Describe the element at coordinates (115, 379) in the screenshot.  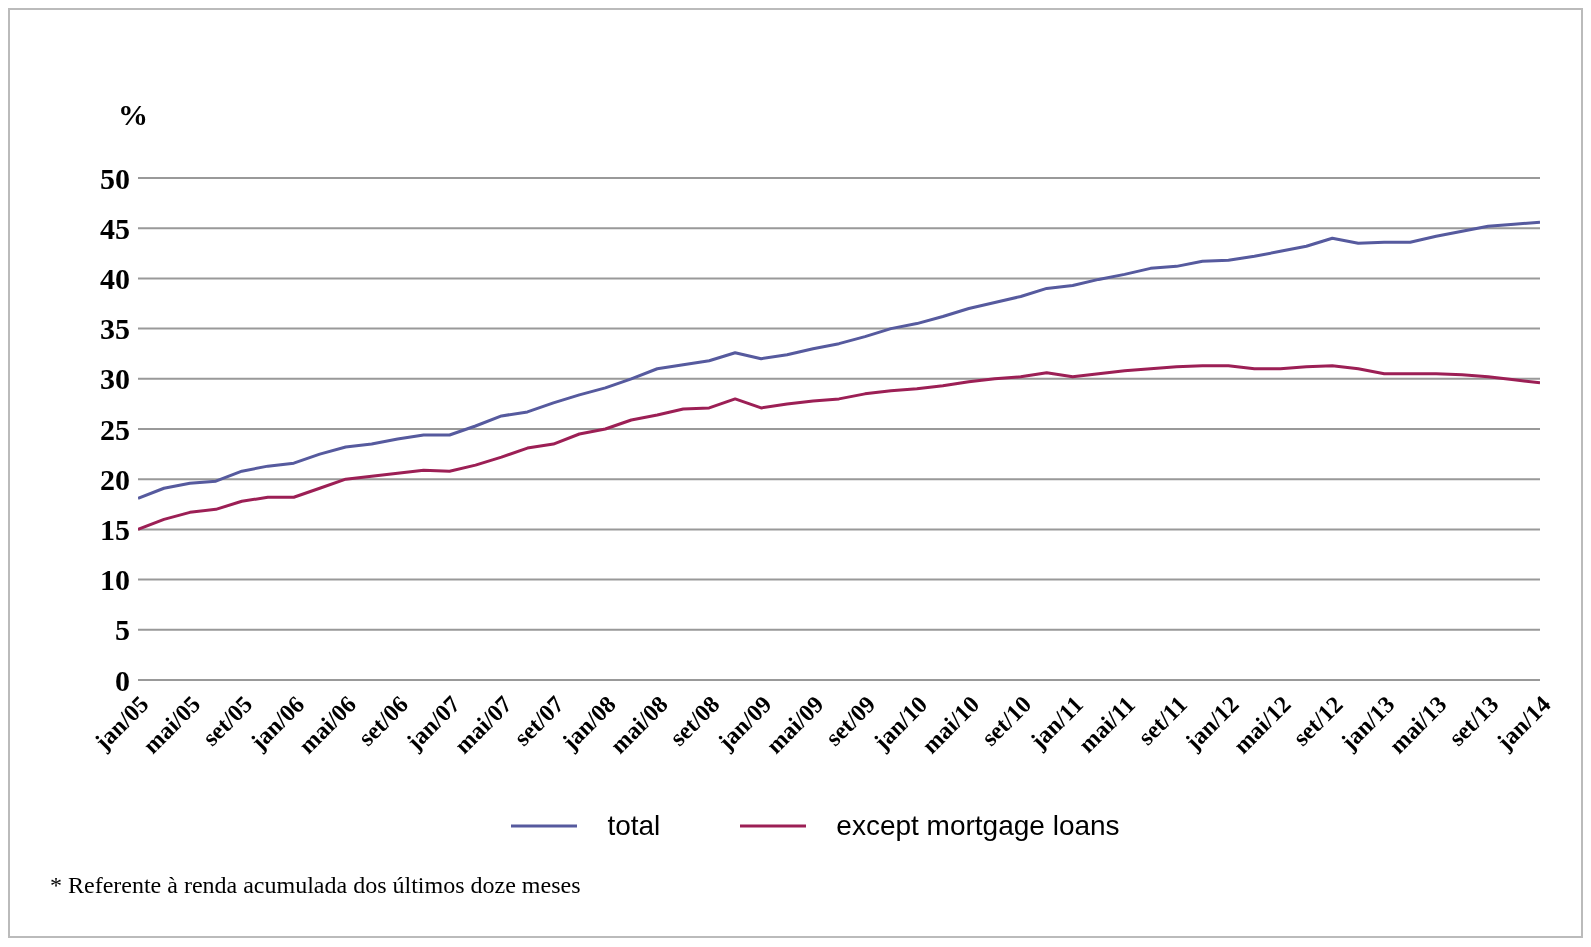
I see `y-tick-label: 30` at that location.